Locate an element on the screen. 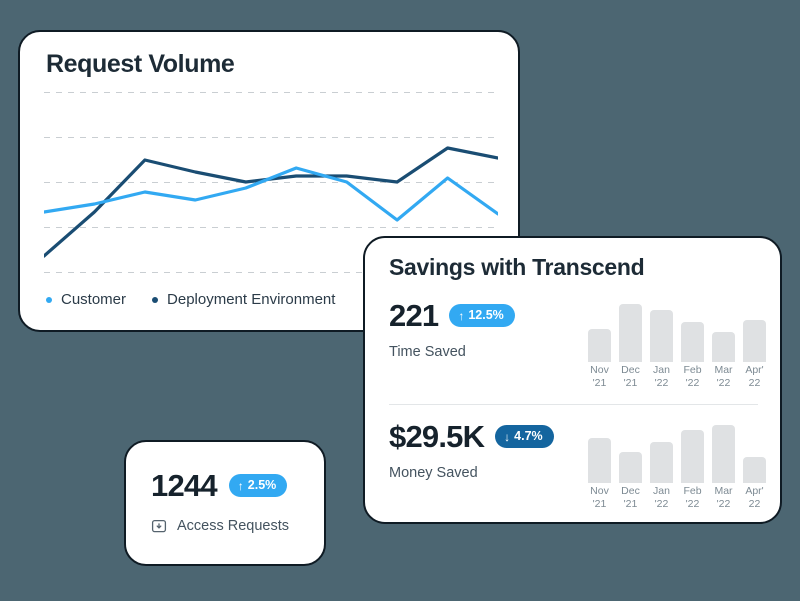 The height and width of the screenshot is (601, 800). time-saved-value-row: 221 ↑ 12.5% is located at coordinates (484, 315).